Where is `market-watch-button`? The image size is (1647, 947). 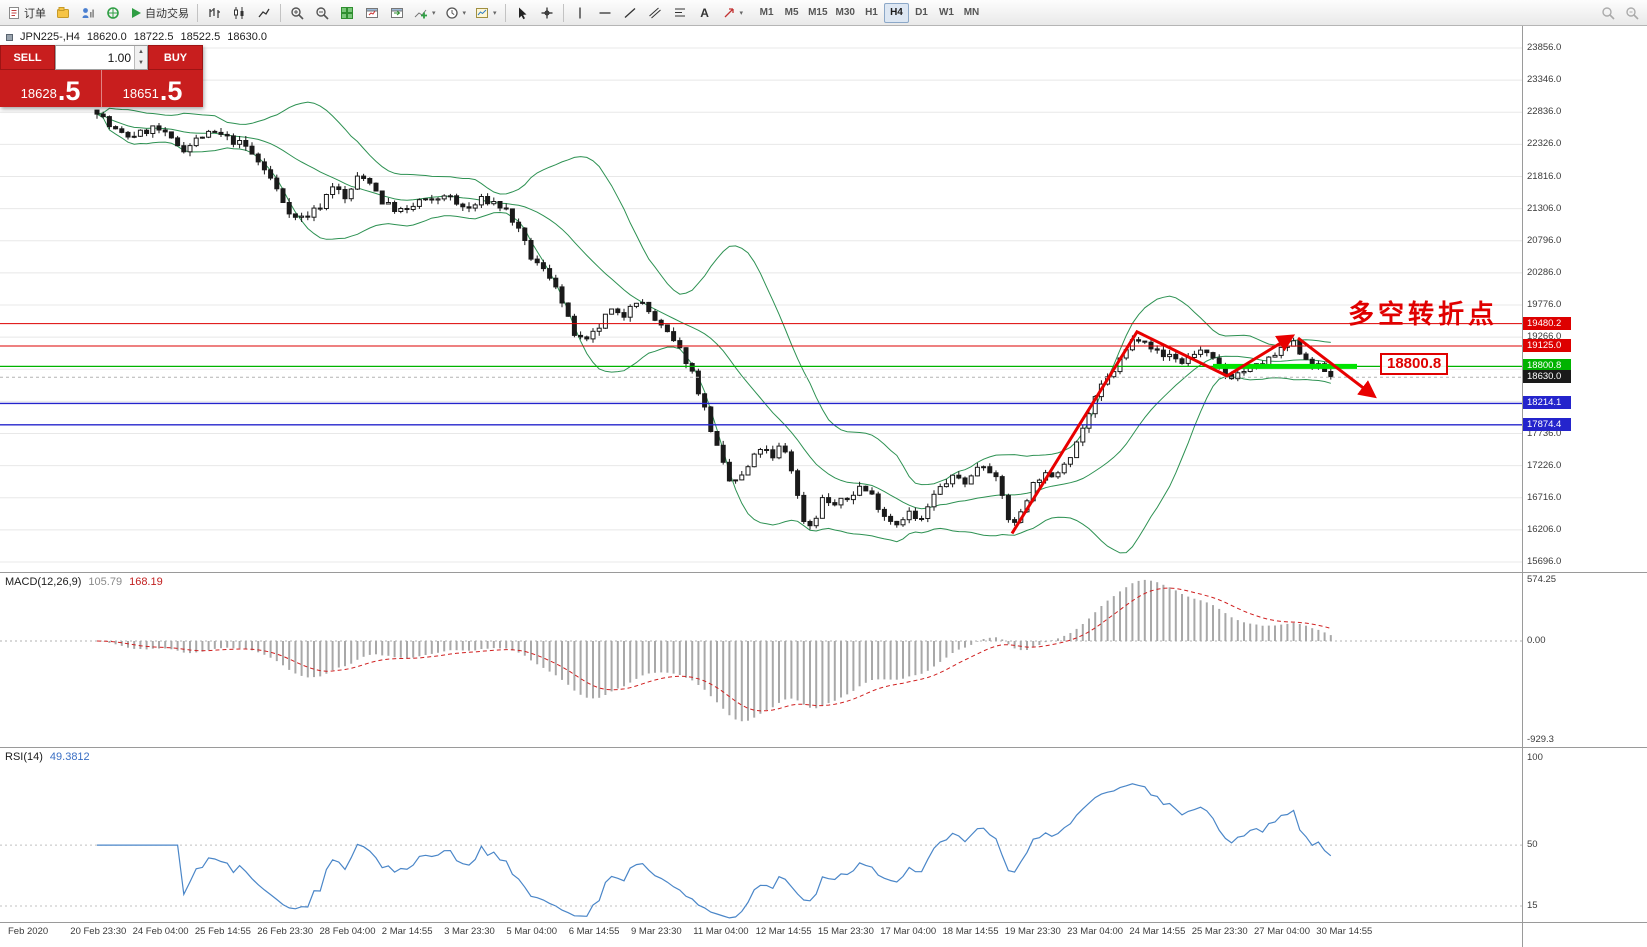
market-watch-button is located at coordinates (63, 13).